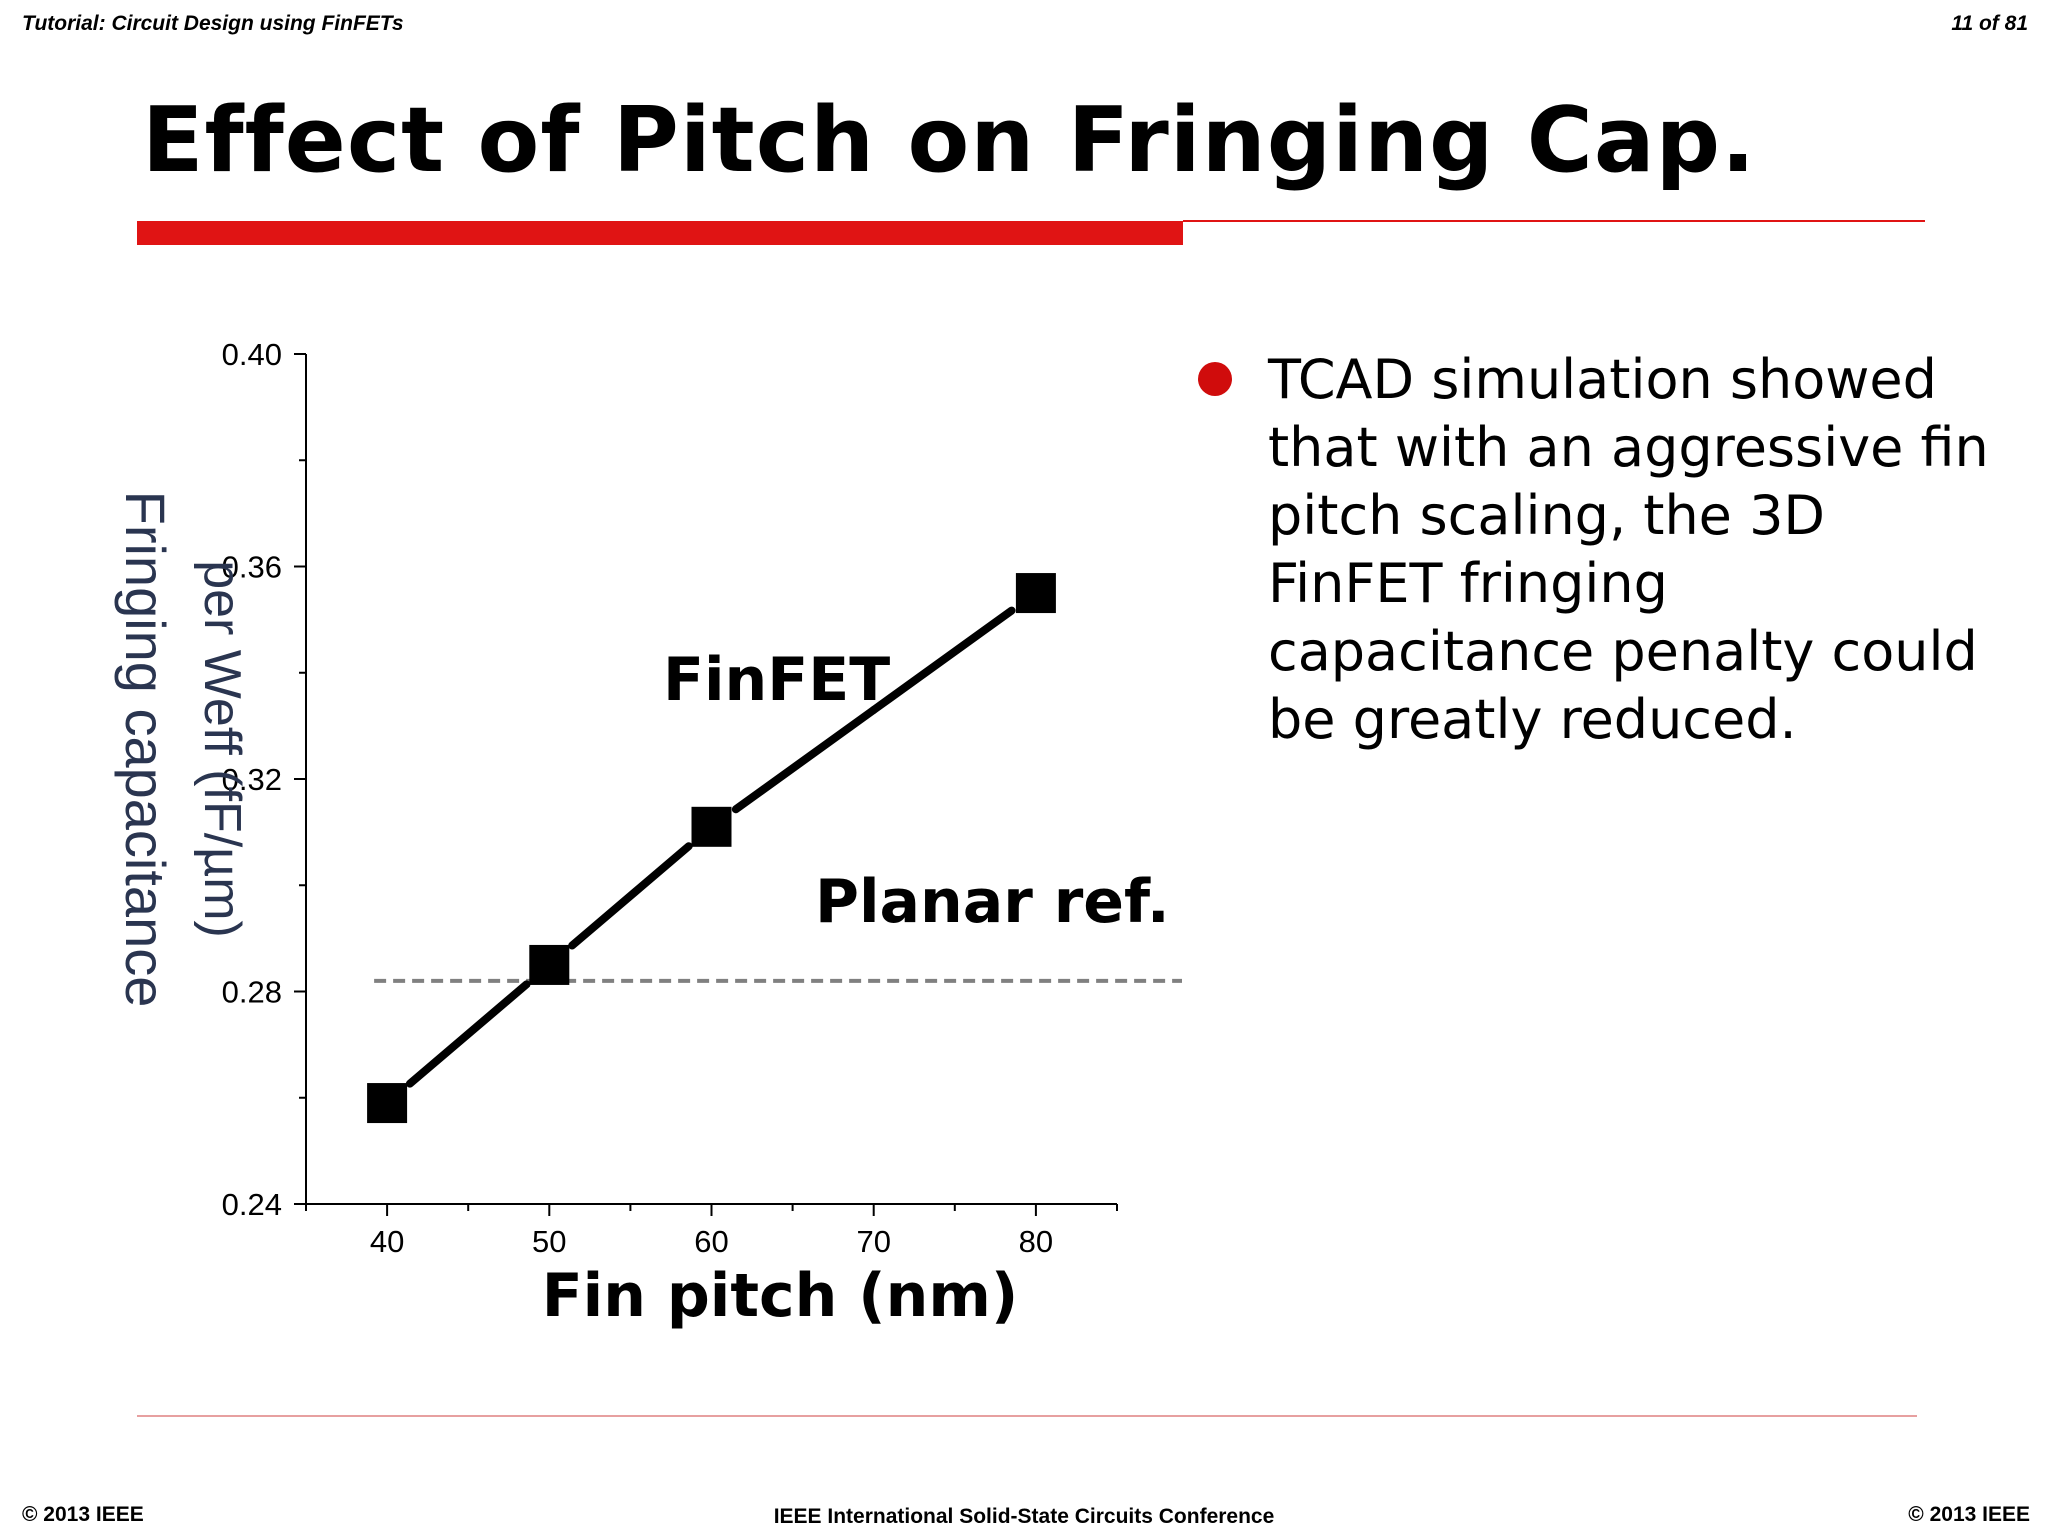  Describe the element at coordinates (222, 749) in the screenshot. I see `y-axis-title-line2: per Weff (fF/µm)` at that location.